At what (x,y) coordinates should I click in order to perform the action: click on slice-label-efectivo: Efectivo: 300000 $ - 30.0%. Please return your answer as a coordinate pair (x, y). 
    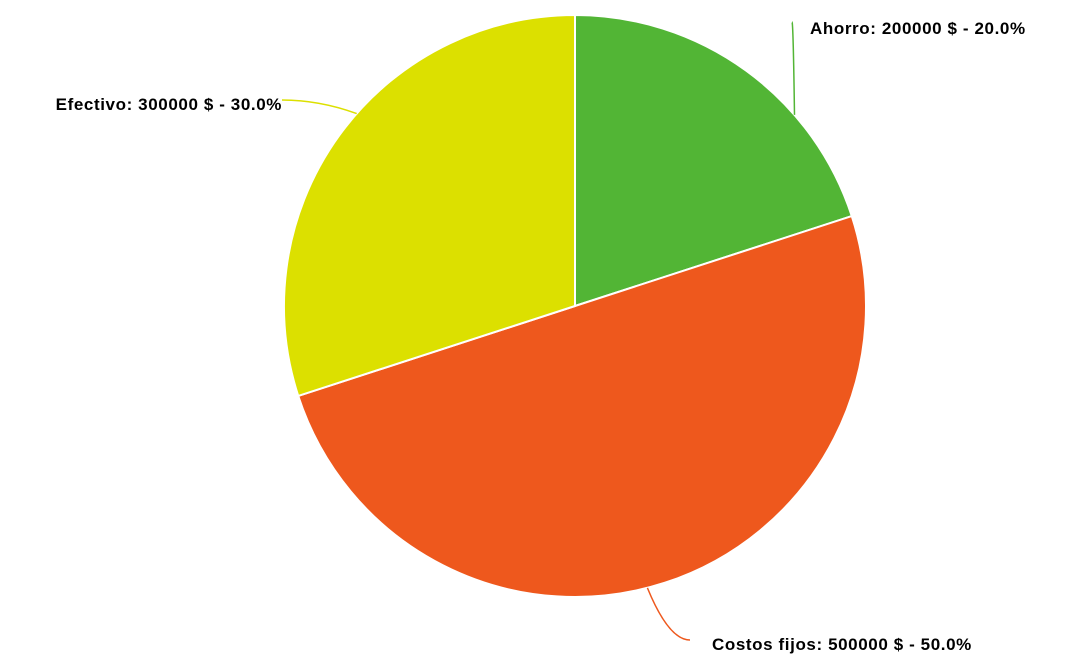
    Looking at the image, I should click on (169, 104).